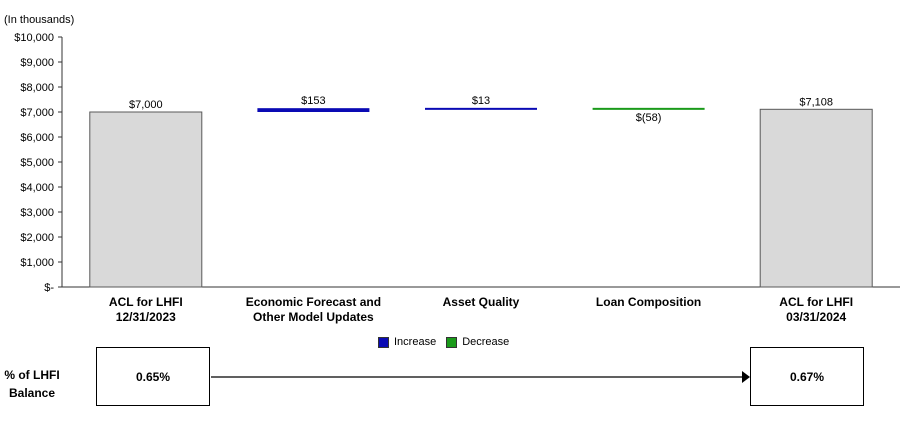 This screenshot has height=421, width=906. I want to click on data-label: $7,108, so click(816, 102).